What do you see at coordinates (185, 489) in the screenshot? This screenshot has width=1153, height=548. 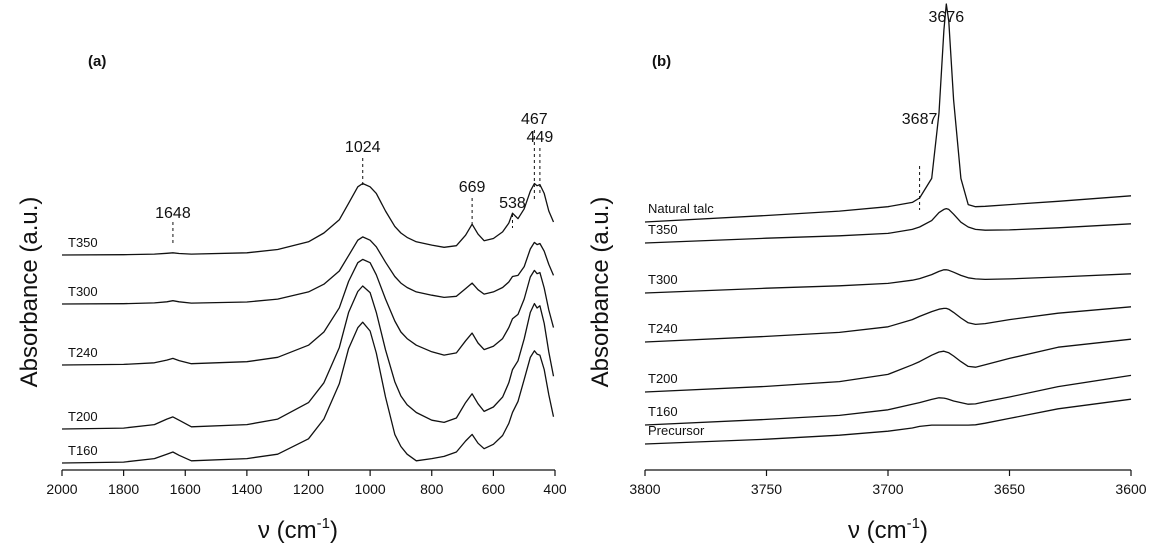 I see `x-tick-label-a-1600: 1600` at bounding box center [185, 489].